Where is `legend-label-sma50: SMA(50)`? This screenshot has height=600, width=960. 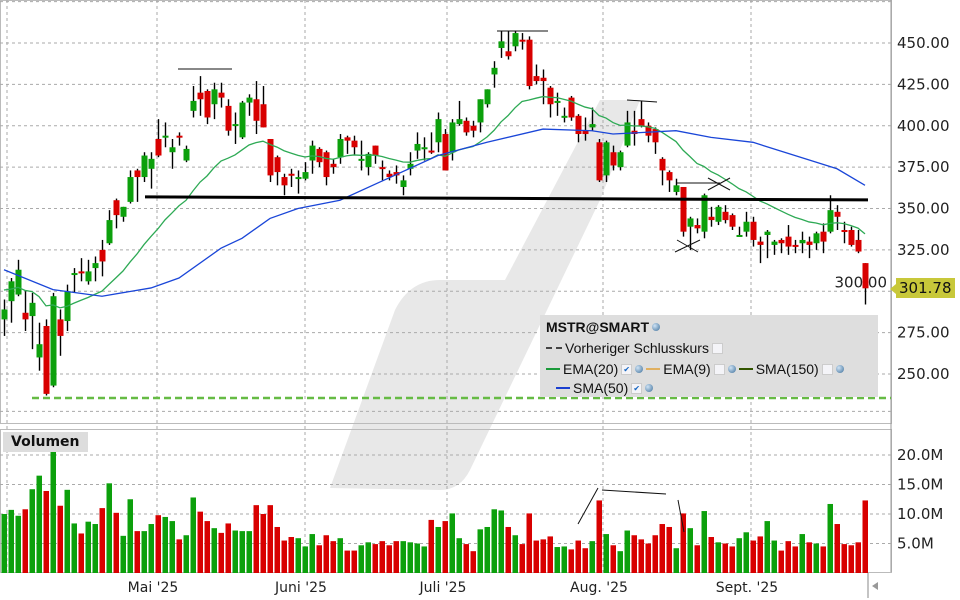 legend-label-sma50: SMA(50) is located at coordinates (601, 388).